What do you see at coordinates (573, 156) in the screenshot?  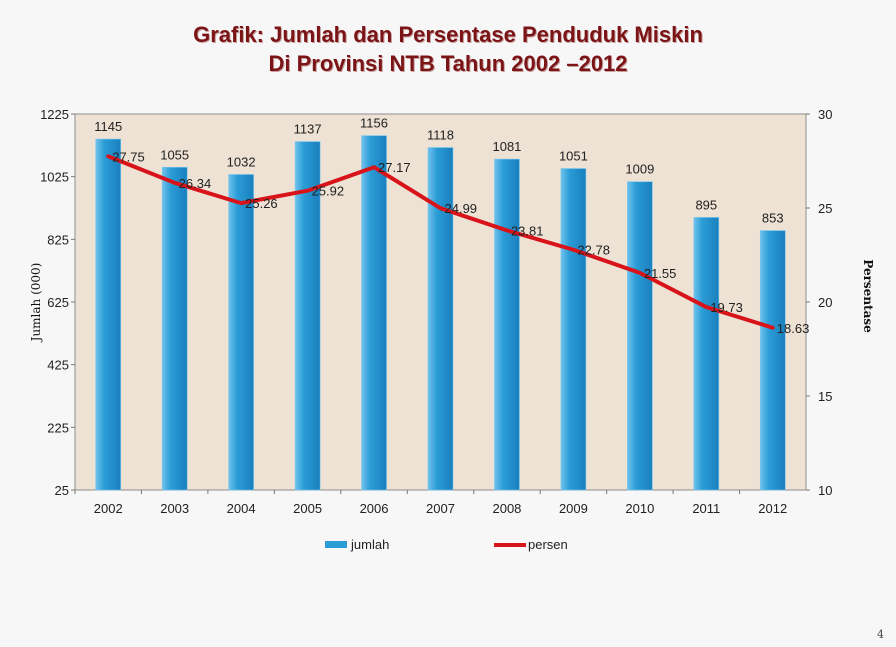 I see `bar-label-2009: 1051` at bounding box center [573, 156].